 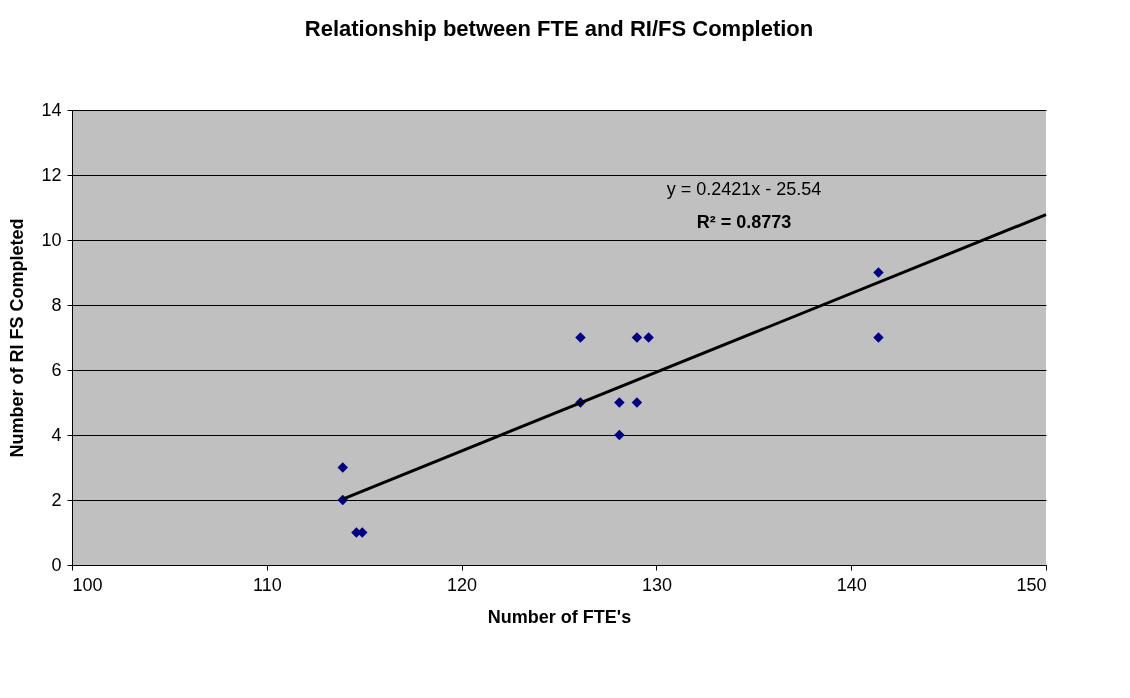 I want to click on y-tick-label: 4, so click(x=56, y=434).